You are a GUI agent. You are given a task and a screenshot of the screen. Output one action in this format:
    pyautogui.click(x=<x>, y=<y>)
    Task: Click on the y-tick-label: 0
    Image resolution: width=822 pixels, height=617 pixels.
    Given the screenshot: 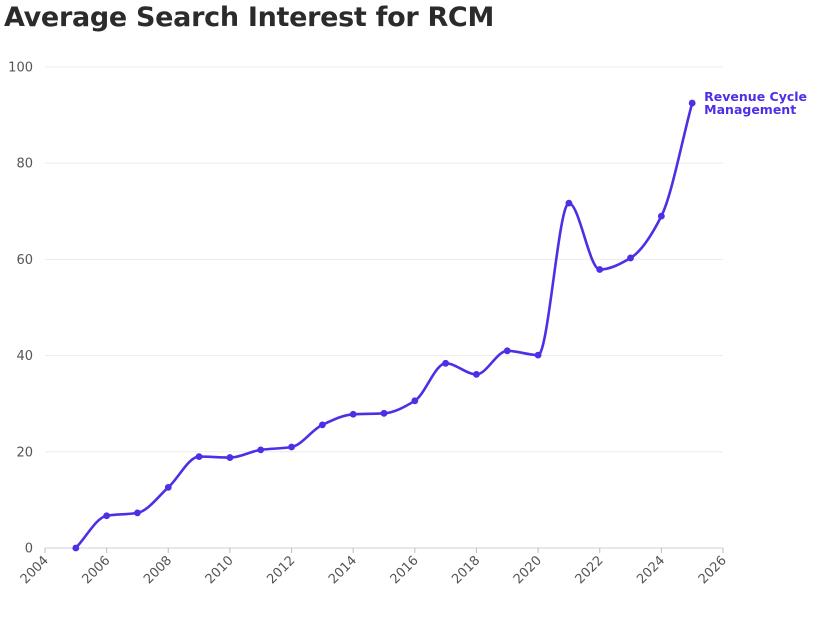 What is the action you would take?
    pyautogui.click(x=29, y=549)
    